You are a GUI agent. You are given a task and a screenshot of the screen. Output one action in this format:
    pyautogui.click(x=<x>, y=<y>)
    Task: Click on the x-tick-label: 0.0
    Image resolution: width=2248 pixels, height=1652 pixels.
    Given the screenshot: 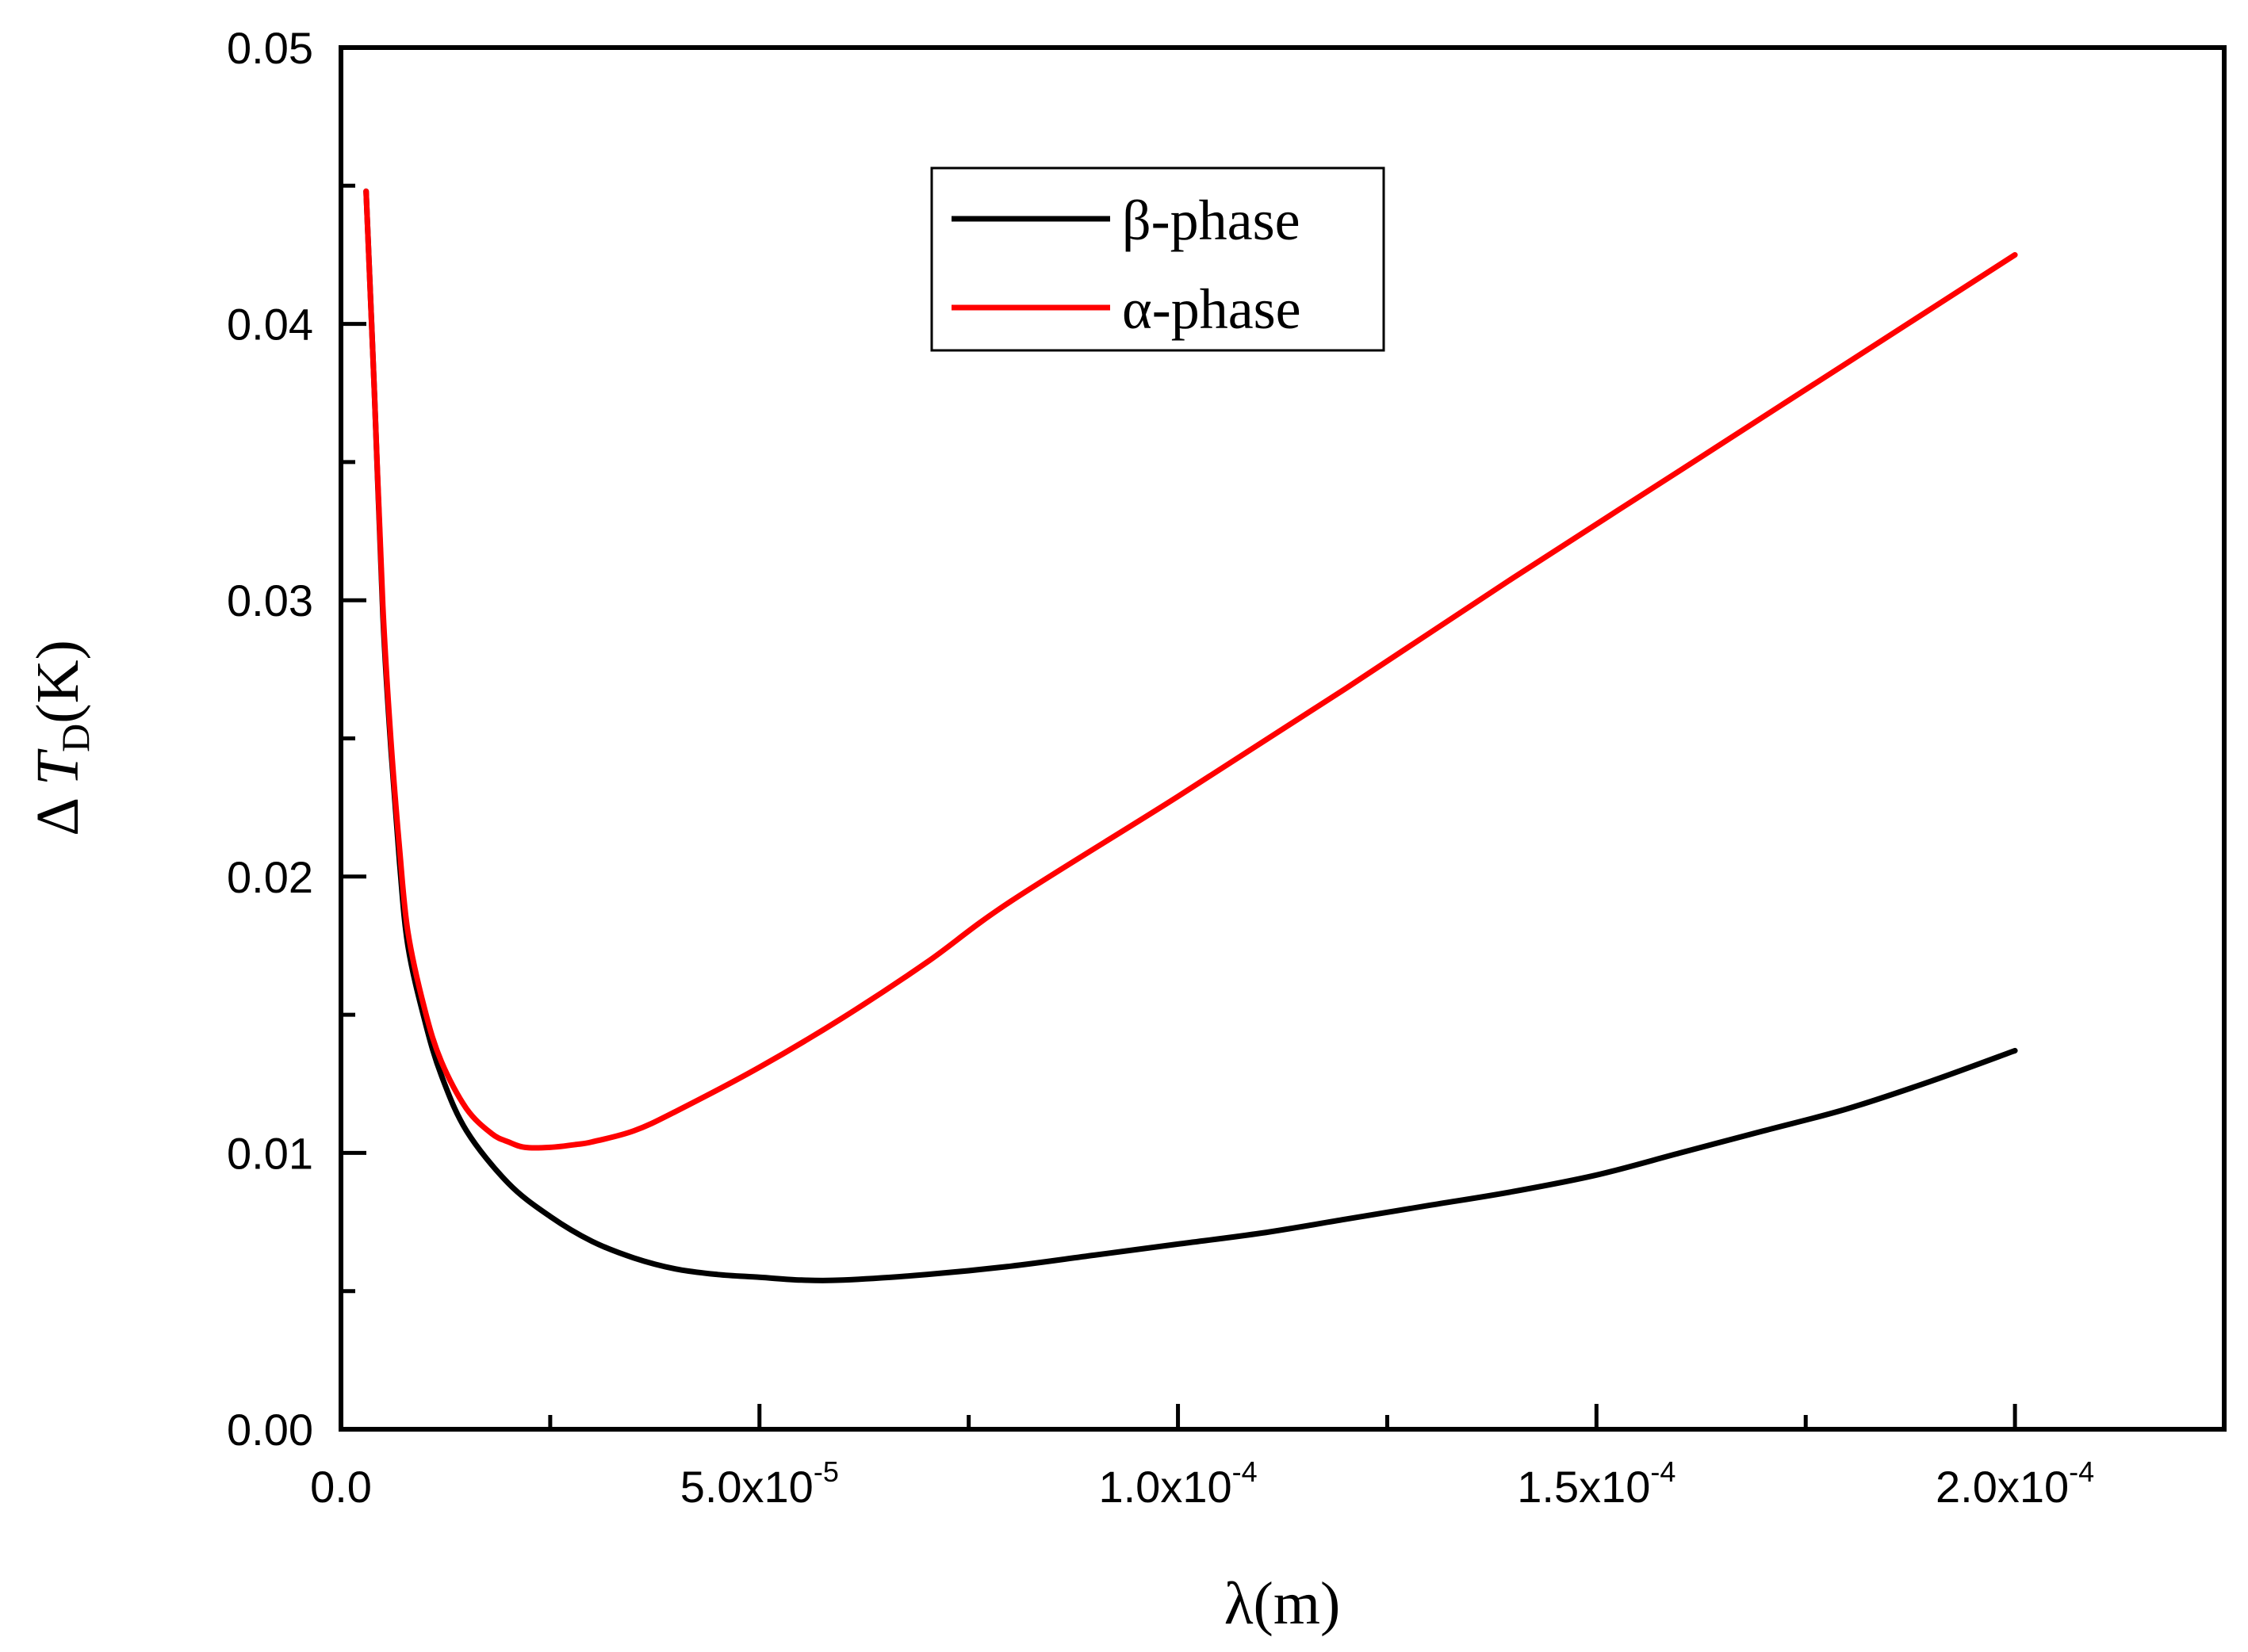 What is the action you would take?
    pyautogui.click(x=341, y=1487)
    